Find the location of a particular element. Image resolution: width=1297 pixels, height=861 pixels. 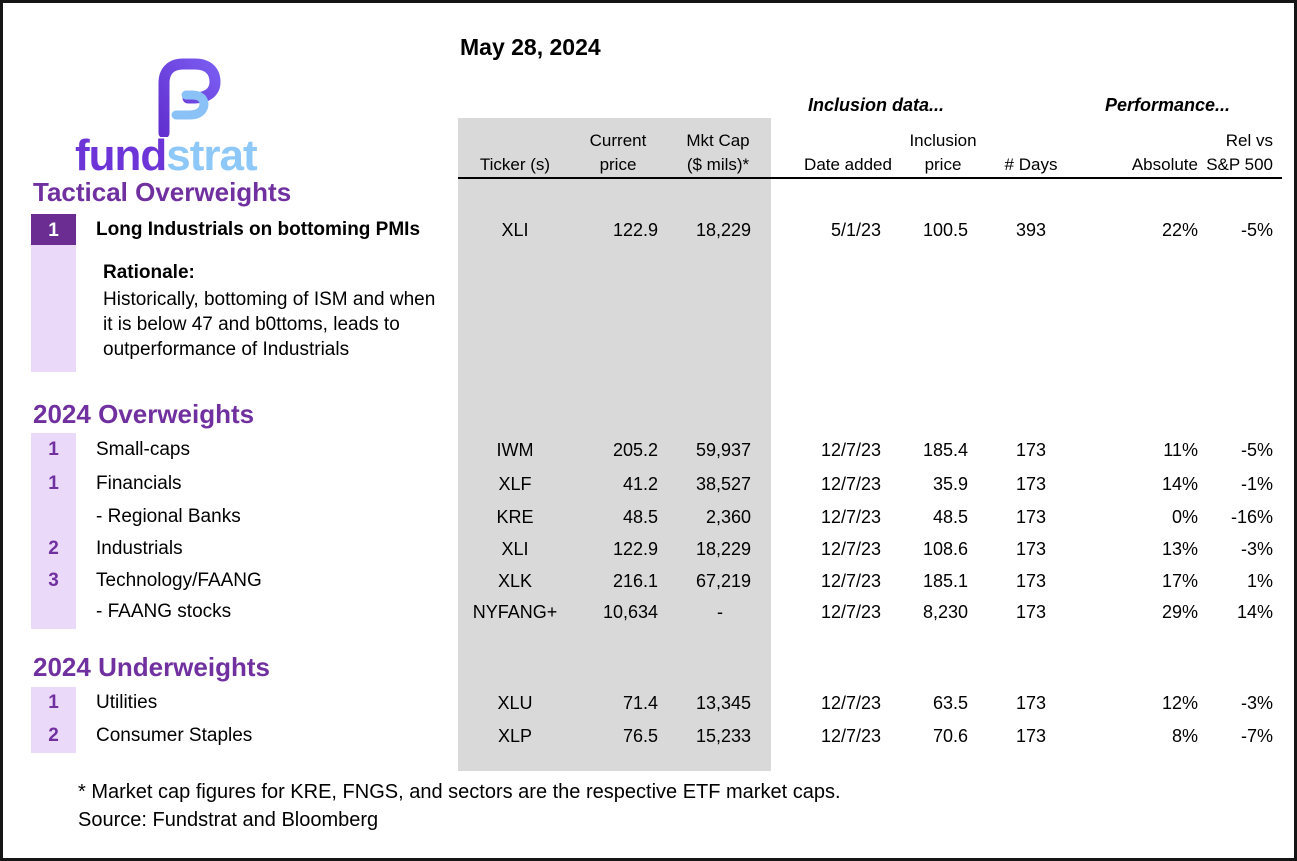

cell-inclusion-price: 185.4 is located at coordinates (945, 450).